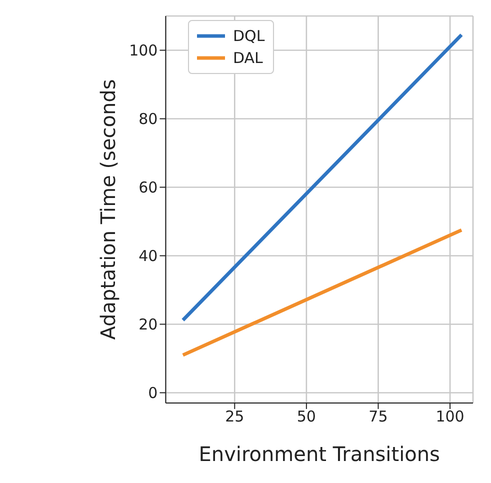  What do you see at coordinates (248, 58) in the screenshot?
I see `legend-label: DAL` at bounding box center [248, 58].